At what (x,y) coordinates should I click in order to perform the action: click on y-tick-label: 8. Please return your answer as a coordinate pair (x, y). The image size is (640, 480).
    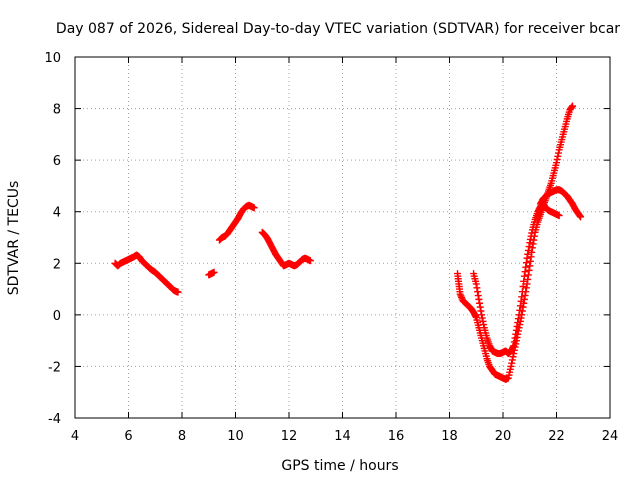
    Looking at the image, I should click on (57, 110).